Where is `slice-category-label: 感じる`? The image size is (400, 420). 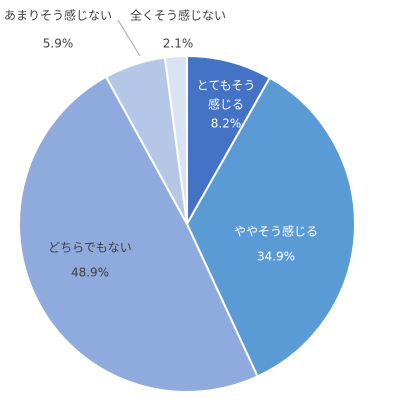
slice-category-label: 感じる is located at coordinates (226, 104).